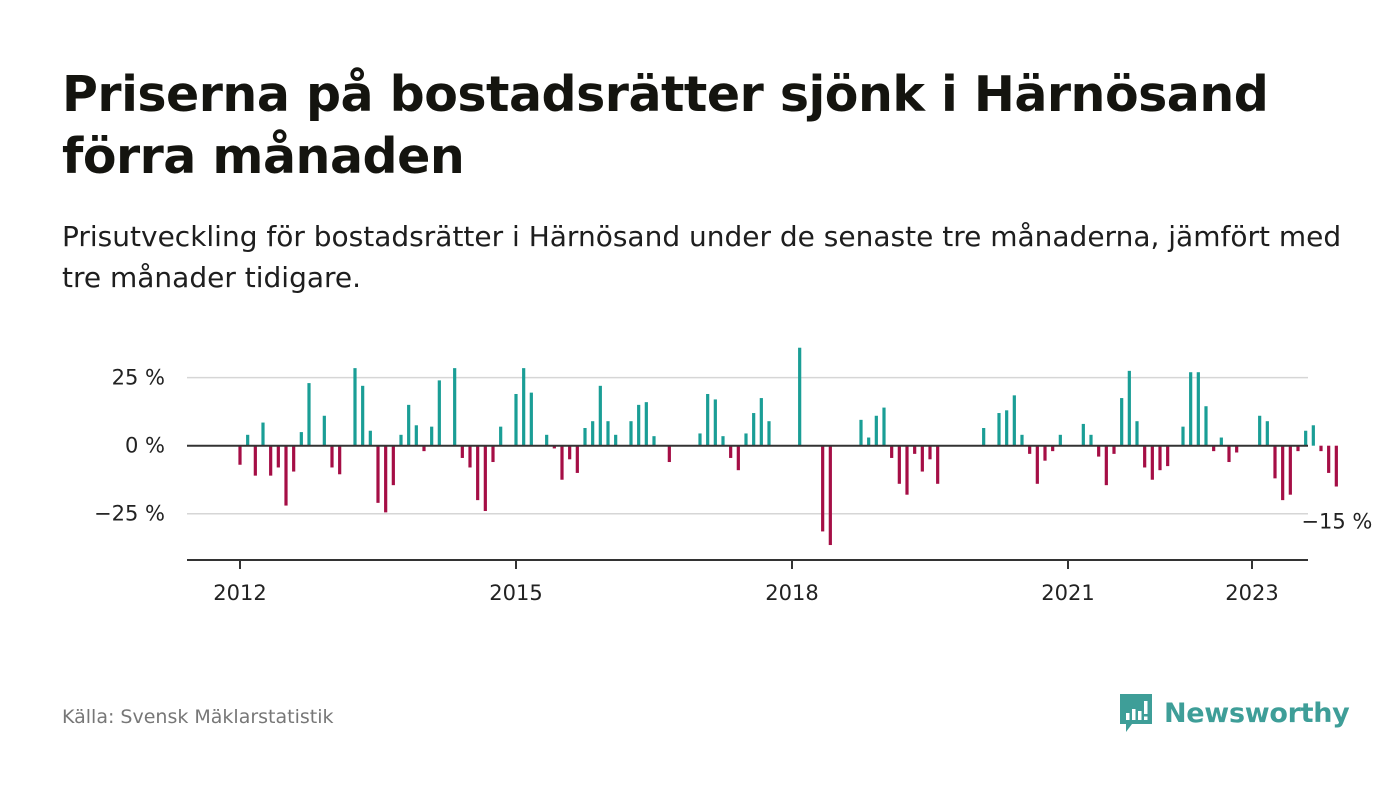  I want to click on newsworthy-logo-icon, so click(1136, 713).